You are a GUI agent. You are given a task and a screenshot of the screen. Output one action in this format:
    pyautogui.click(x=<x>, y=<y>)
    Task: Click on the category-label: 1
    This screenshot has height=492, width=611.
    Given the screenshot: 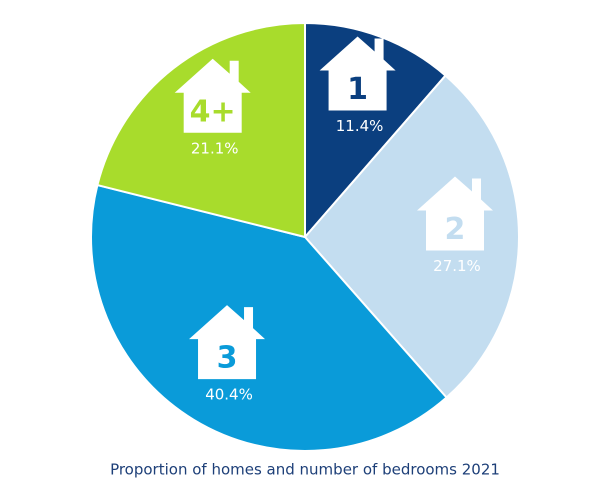 What is the action you would take?
    pyautogui.click(x=357, y=89)
    